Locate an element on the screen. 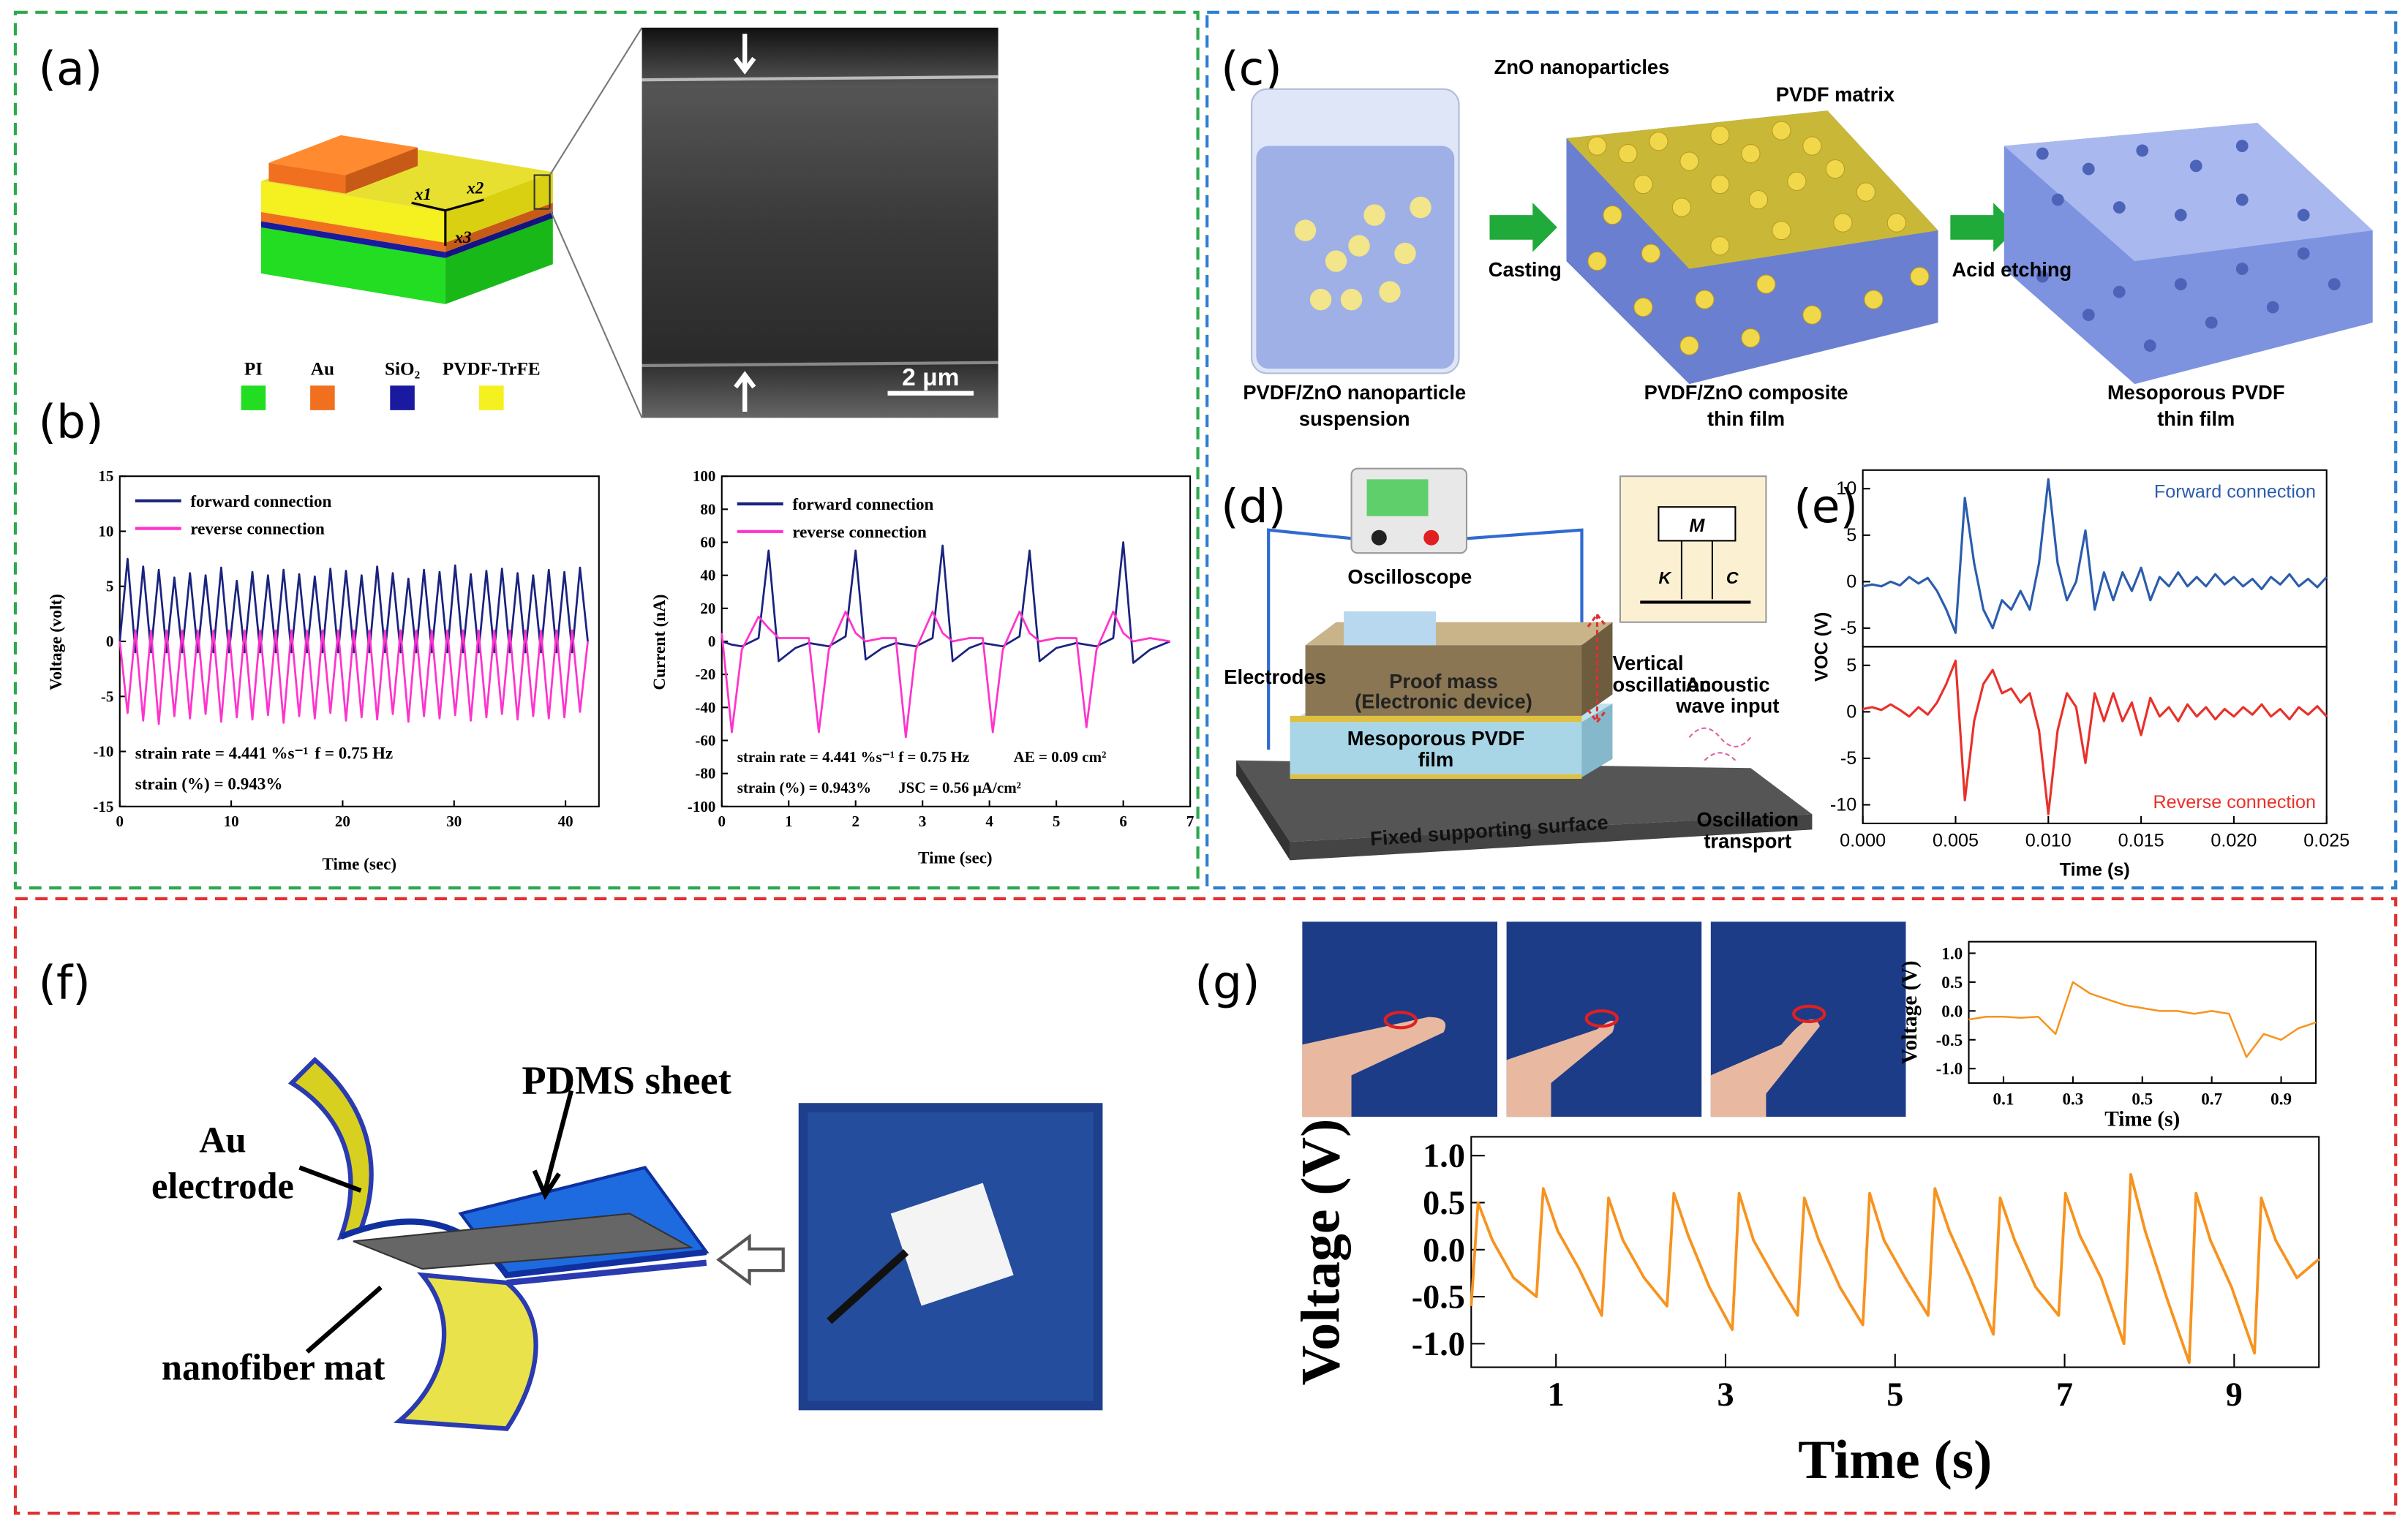 The image size is (2408, 1527). axis-symbol: x3 is located at coordinates (462, 236).